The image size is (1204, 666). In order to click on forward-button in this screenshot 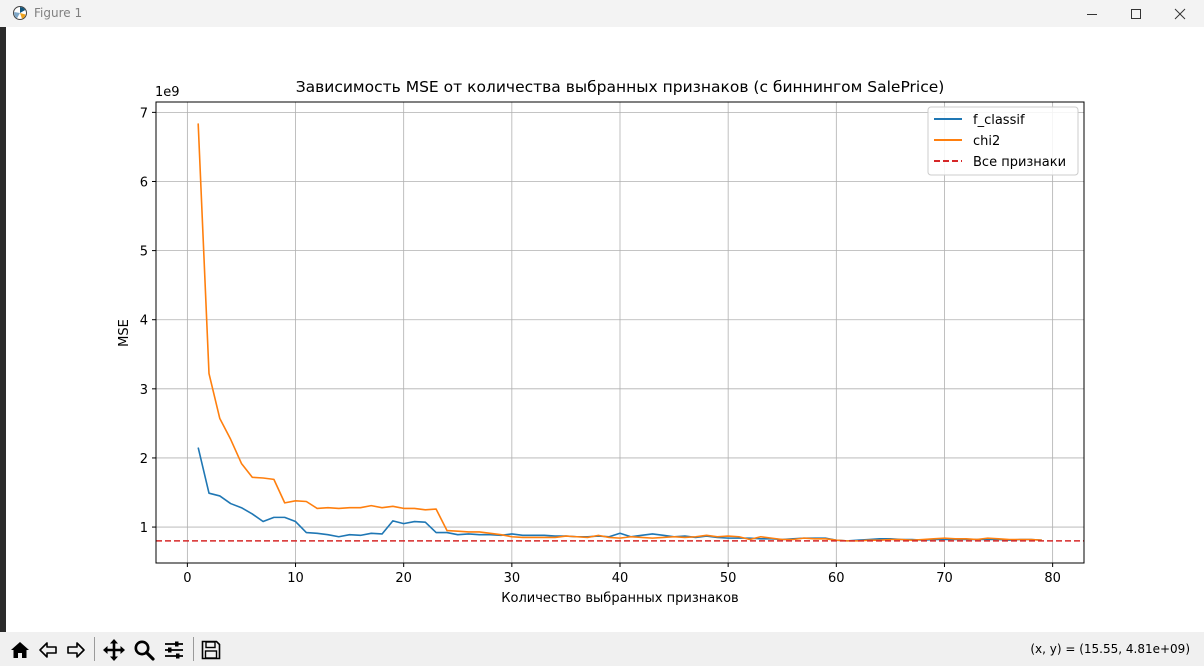, I will do `click(76, 650)`.